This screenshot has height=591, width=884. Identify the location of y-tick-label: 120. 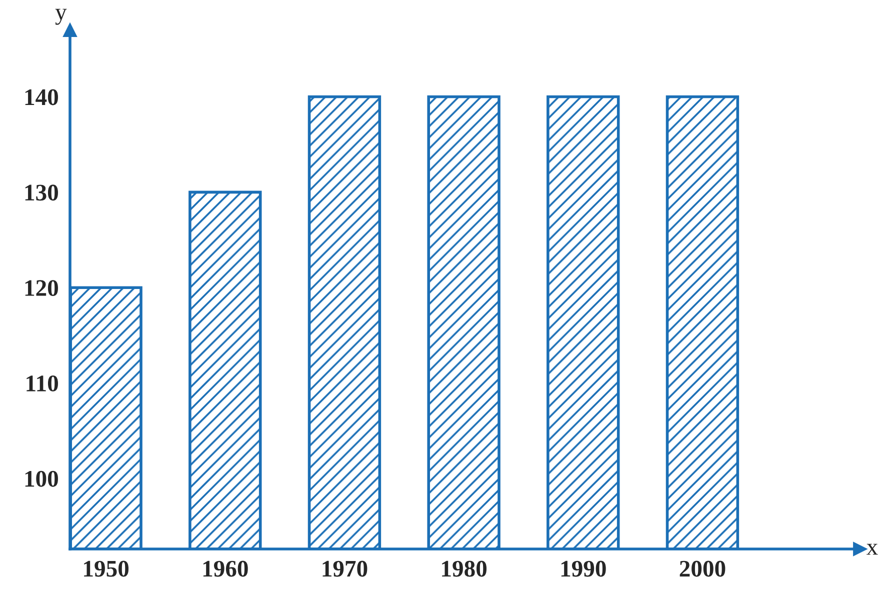
(41, 288).